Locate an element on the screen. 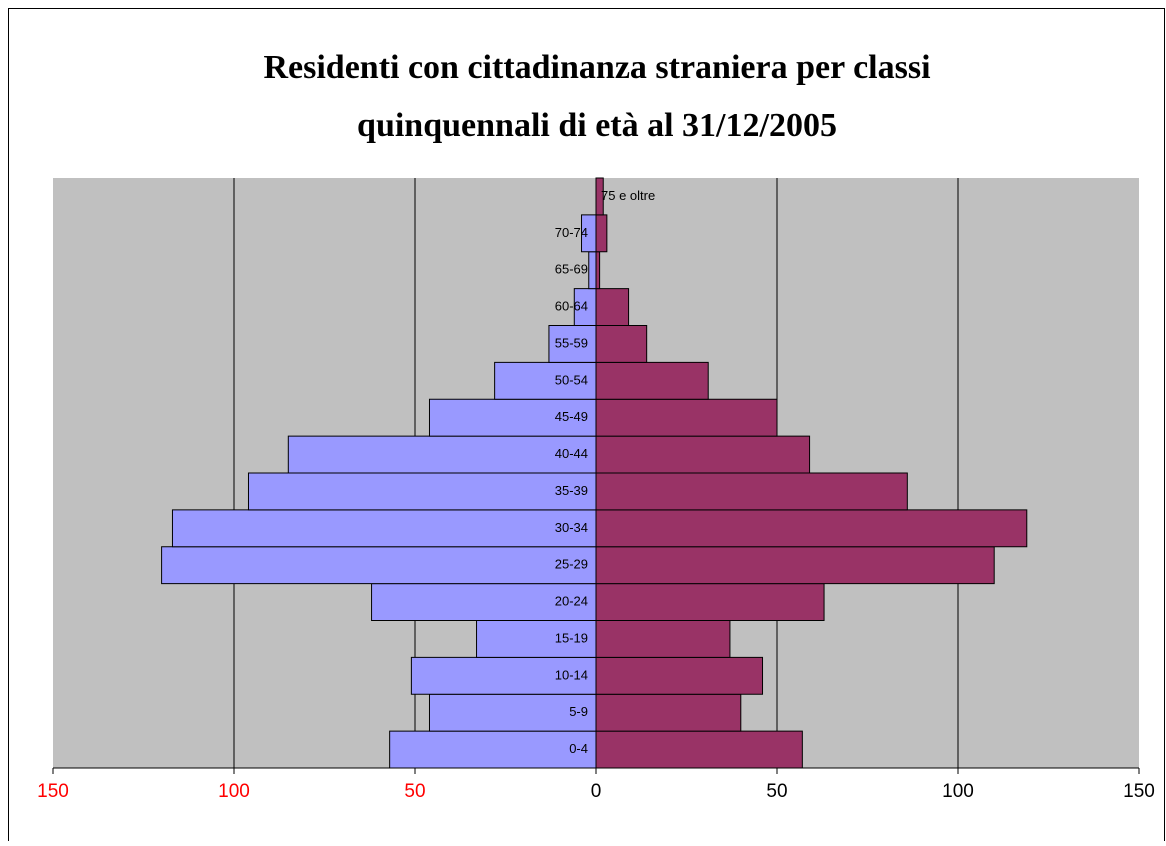  category-label: 30-34 is located at coordinates (571, 527).